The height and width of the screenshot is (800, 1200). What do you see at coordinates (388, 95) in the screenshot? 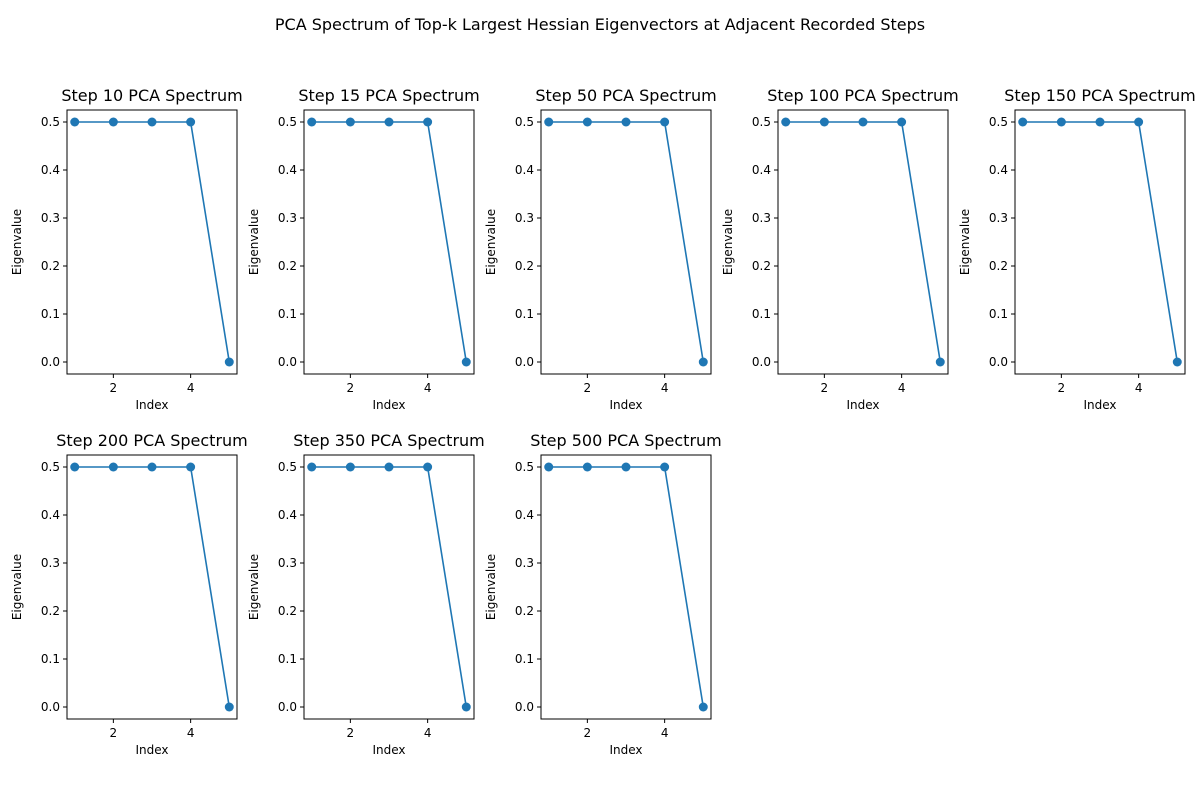
I see `subplot-title: Step 15 PCA Spectrum` at bounding box center [388, 95].